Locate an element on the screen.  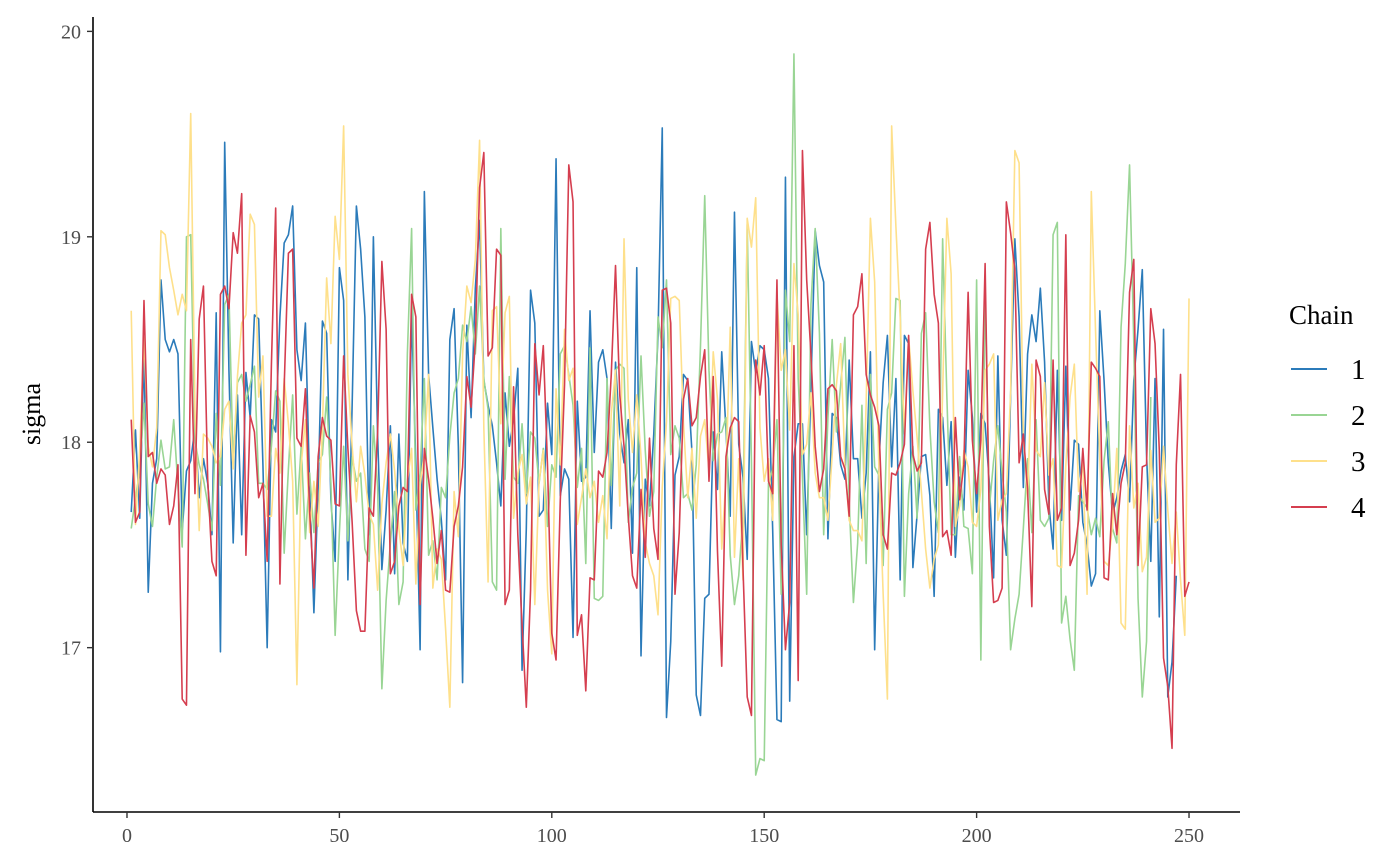
x-tick-label: 150 is located at coordinates (764, 836).